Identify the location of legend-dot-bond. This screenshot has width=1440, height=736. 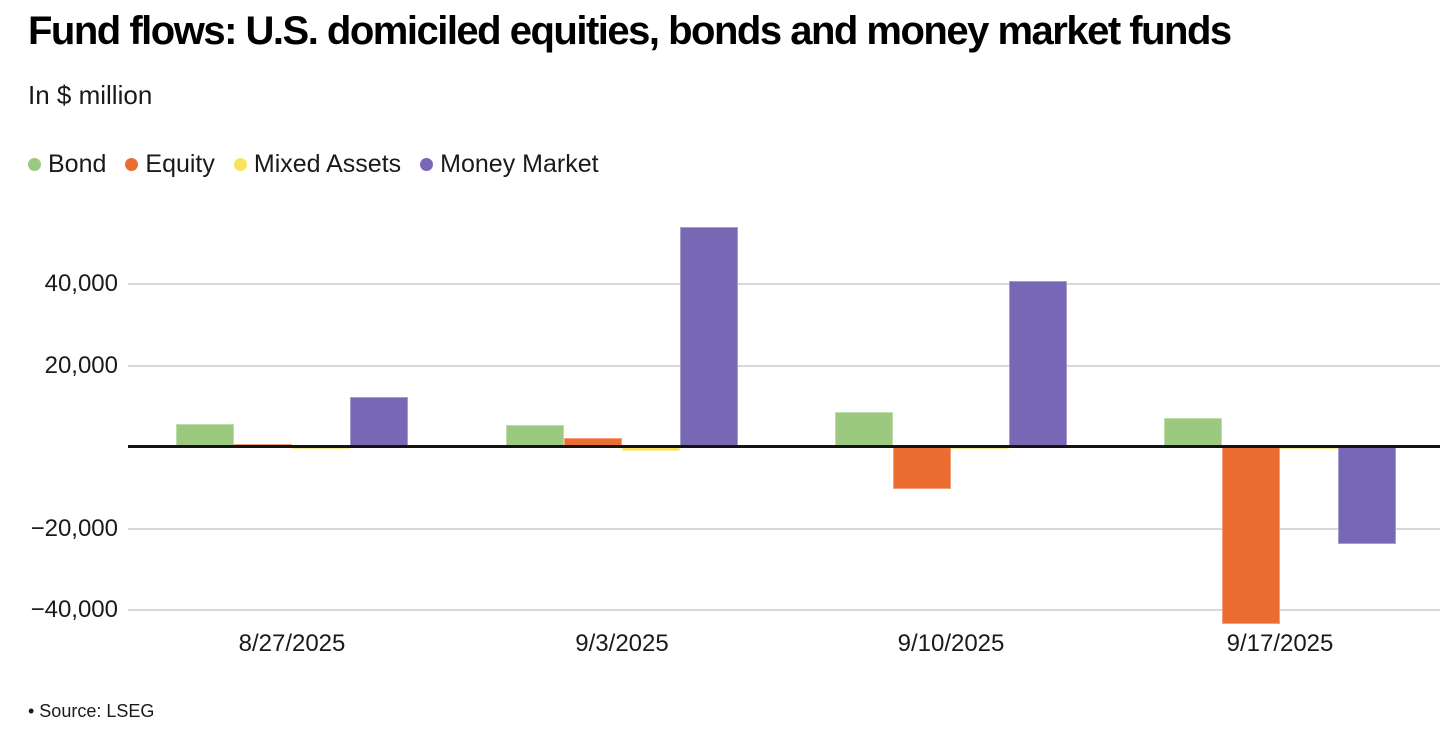
(34, 164).